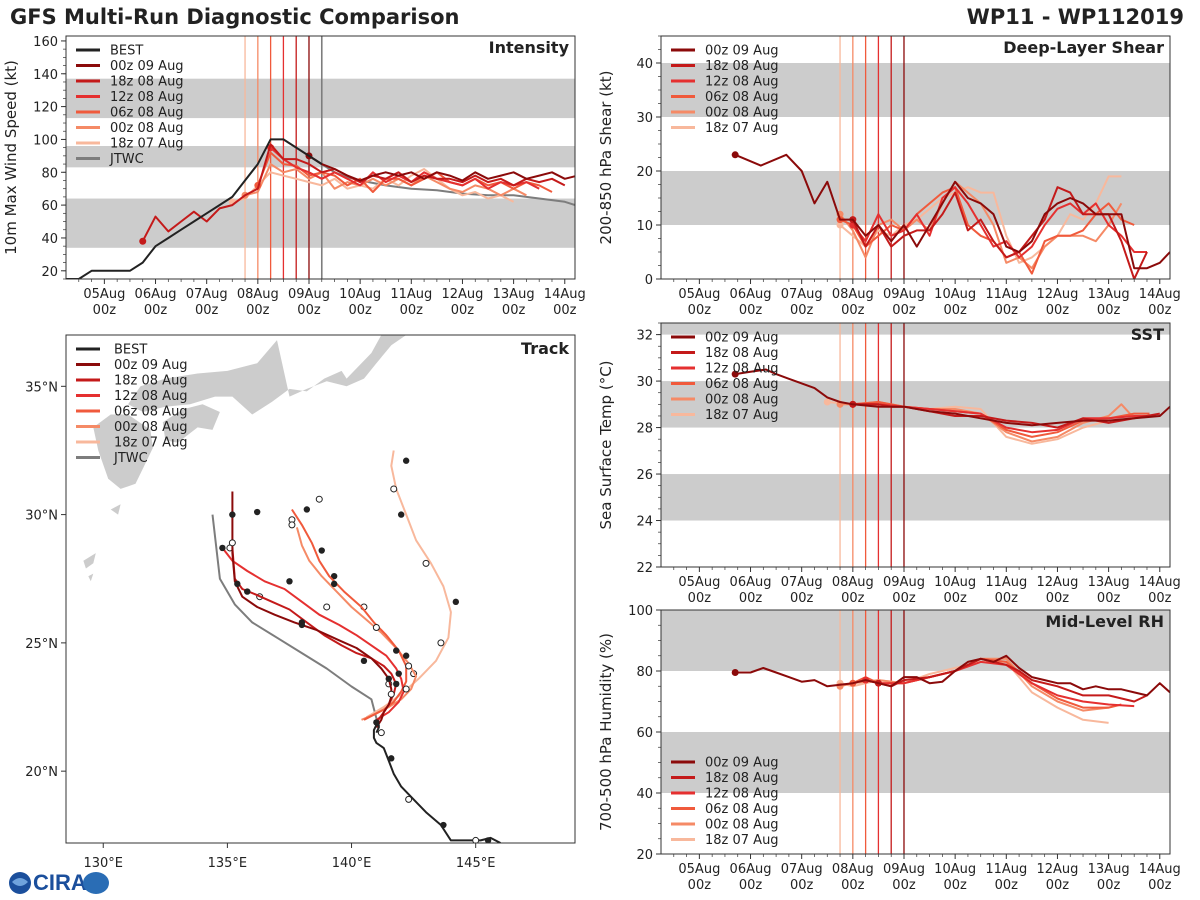 This screenshot has height=900, width=1200. Describe the element at coordinates (1104, 621) in the screenshot. I see `panel-title: Mid-Level RH` at that location.